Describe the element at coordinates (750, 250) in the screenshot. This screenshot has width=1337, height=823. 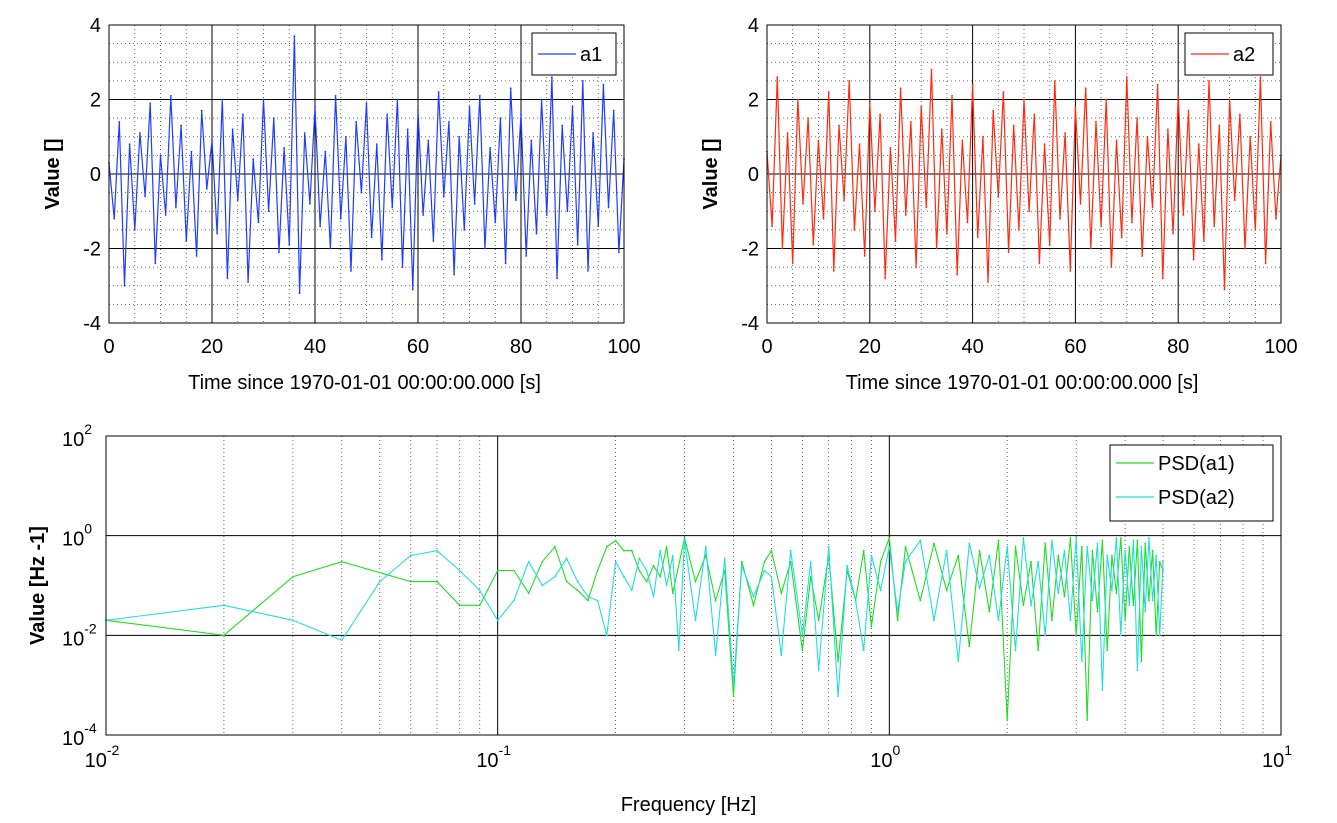
I see `y-tick-label: -2` at that location.